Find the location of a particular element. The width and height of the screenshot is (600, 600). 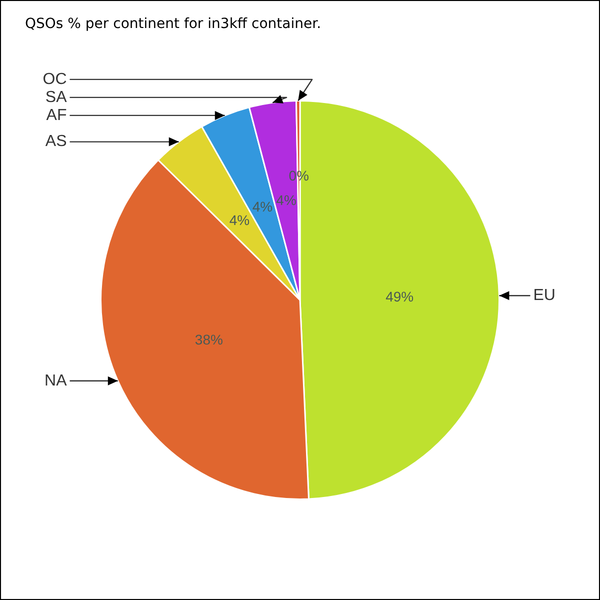

slice-label: OC is located at coordinates (54, 79).